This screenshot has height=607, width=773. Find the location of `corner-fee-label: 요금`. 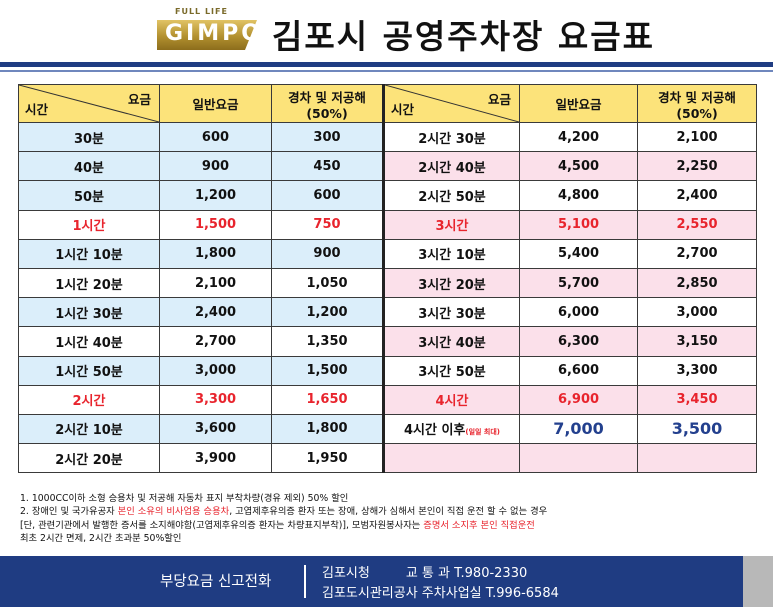

corner-fee-label: 요금 is located at coordinates (499, 99).